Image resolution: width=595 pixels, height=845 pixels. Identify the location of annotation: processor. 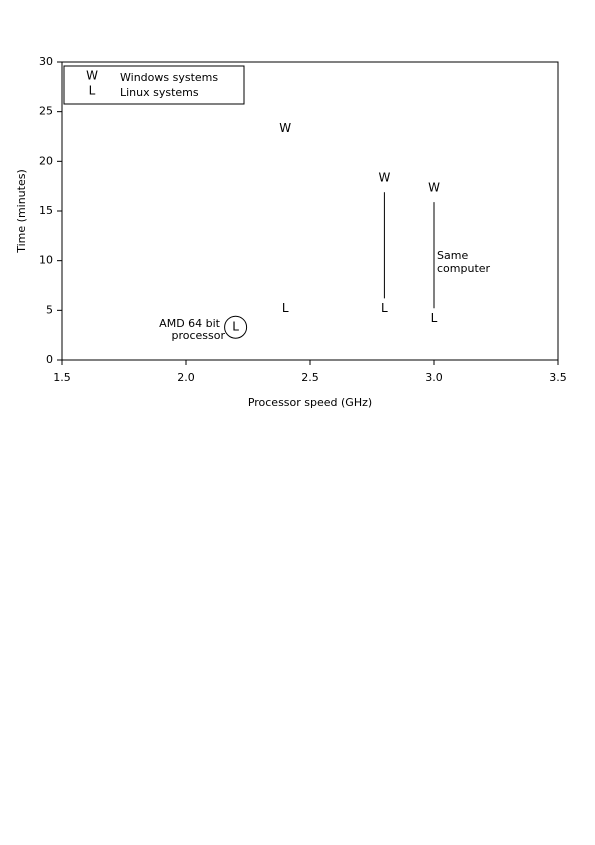
(198, 335).